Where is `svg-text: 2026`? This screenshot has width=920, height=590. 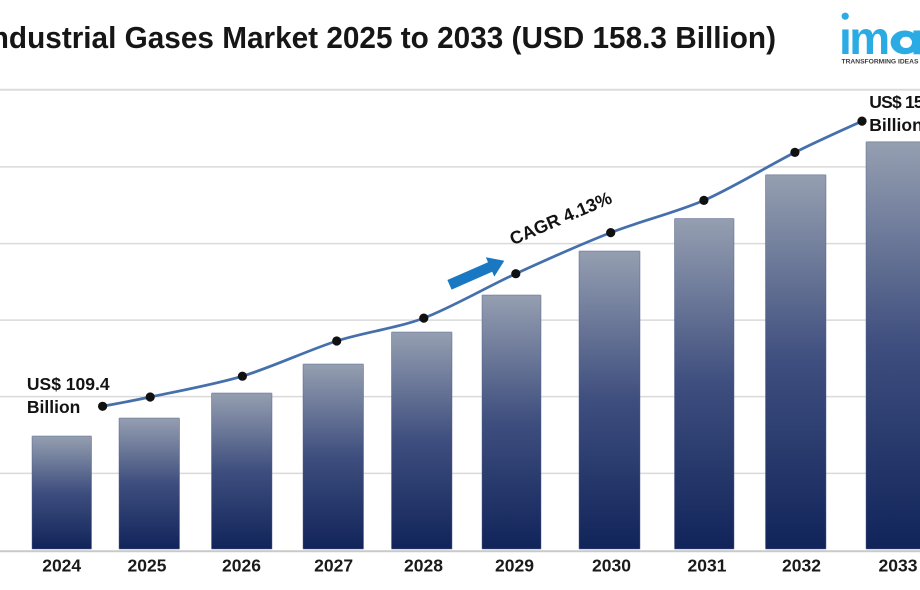
svg-text: 2026 is located at coordinates (241, 566).